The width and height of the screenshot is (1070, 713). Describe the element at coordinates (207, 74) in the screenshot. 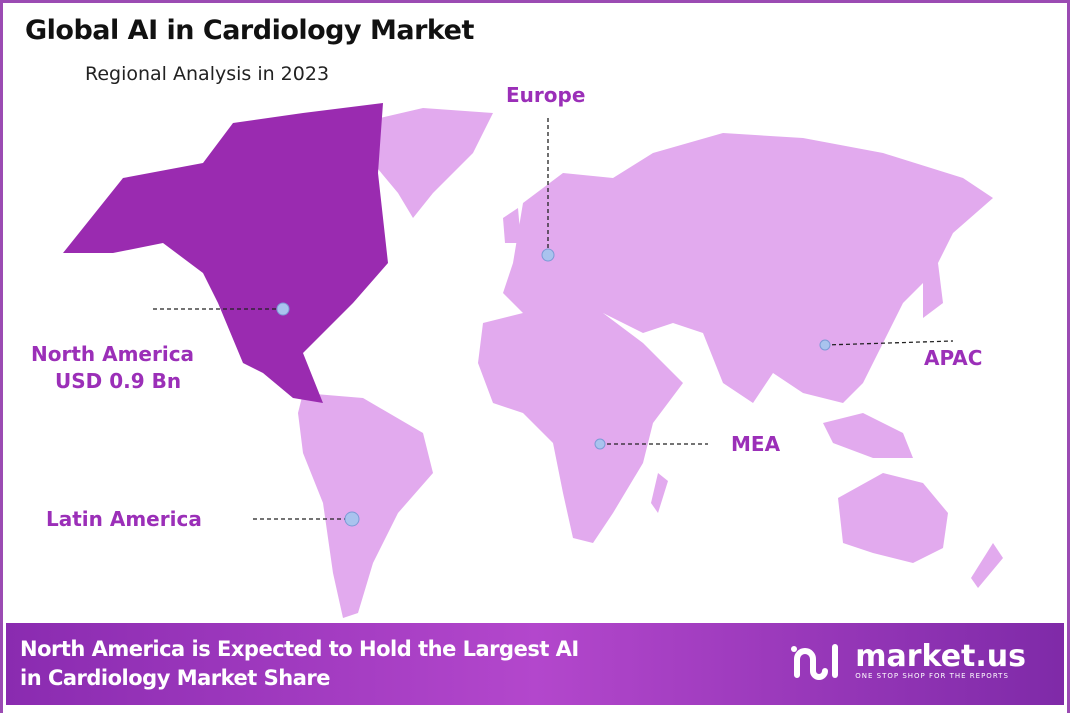

I see `page-subtitle: Regional Analysis in 2023` at that location.